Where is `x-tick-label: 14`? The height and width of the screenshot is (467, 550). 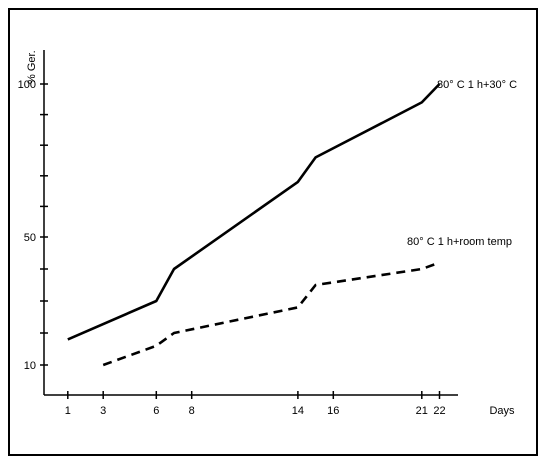 x-tick-label: 14 is located at coordinates (298, 411).